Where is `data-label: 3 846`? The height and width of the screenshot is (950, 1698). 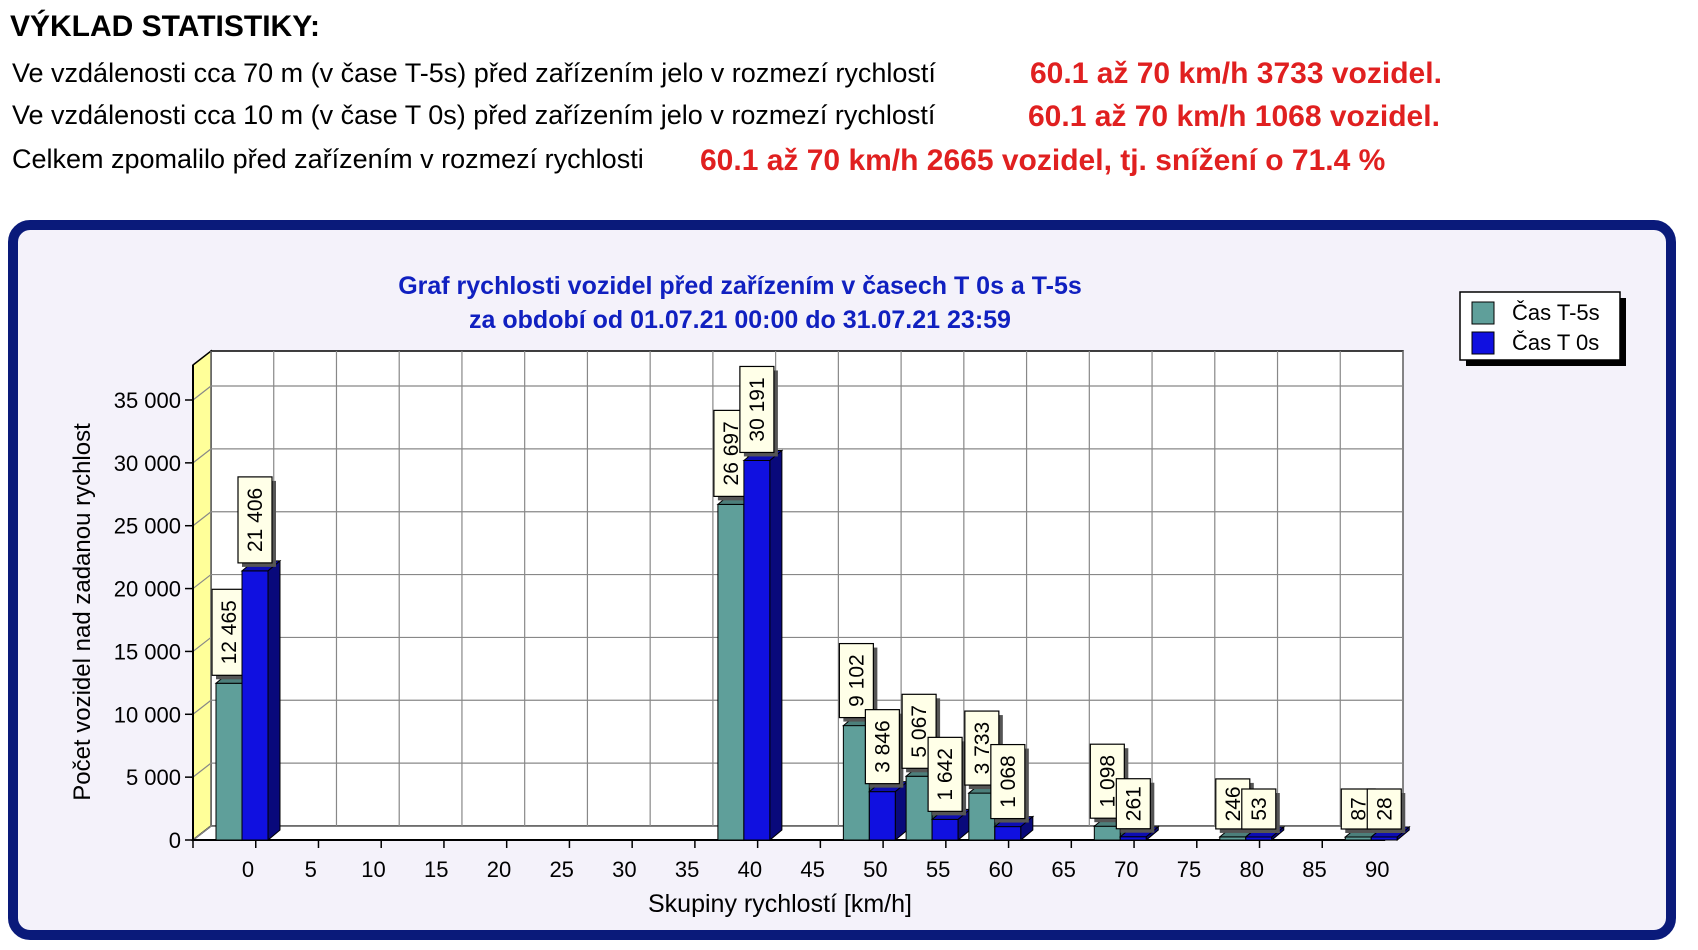
data-label: 3 846 is located at coordinates (882, 746).